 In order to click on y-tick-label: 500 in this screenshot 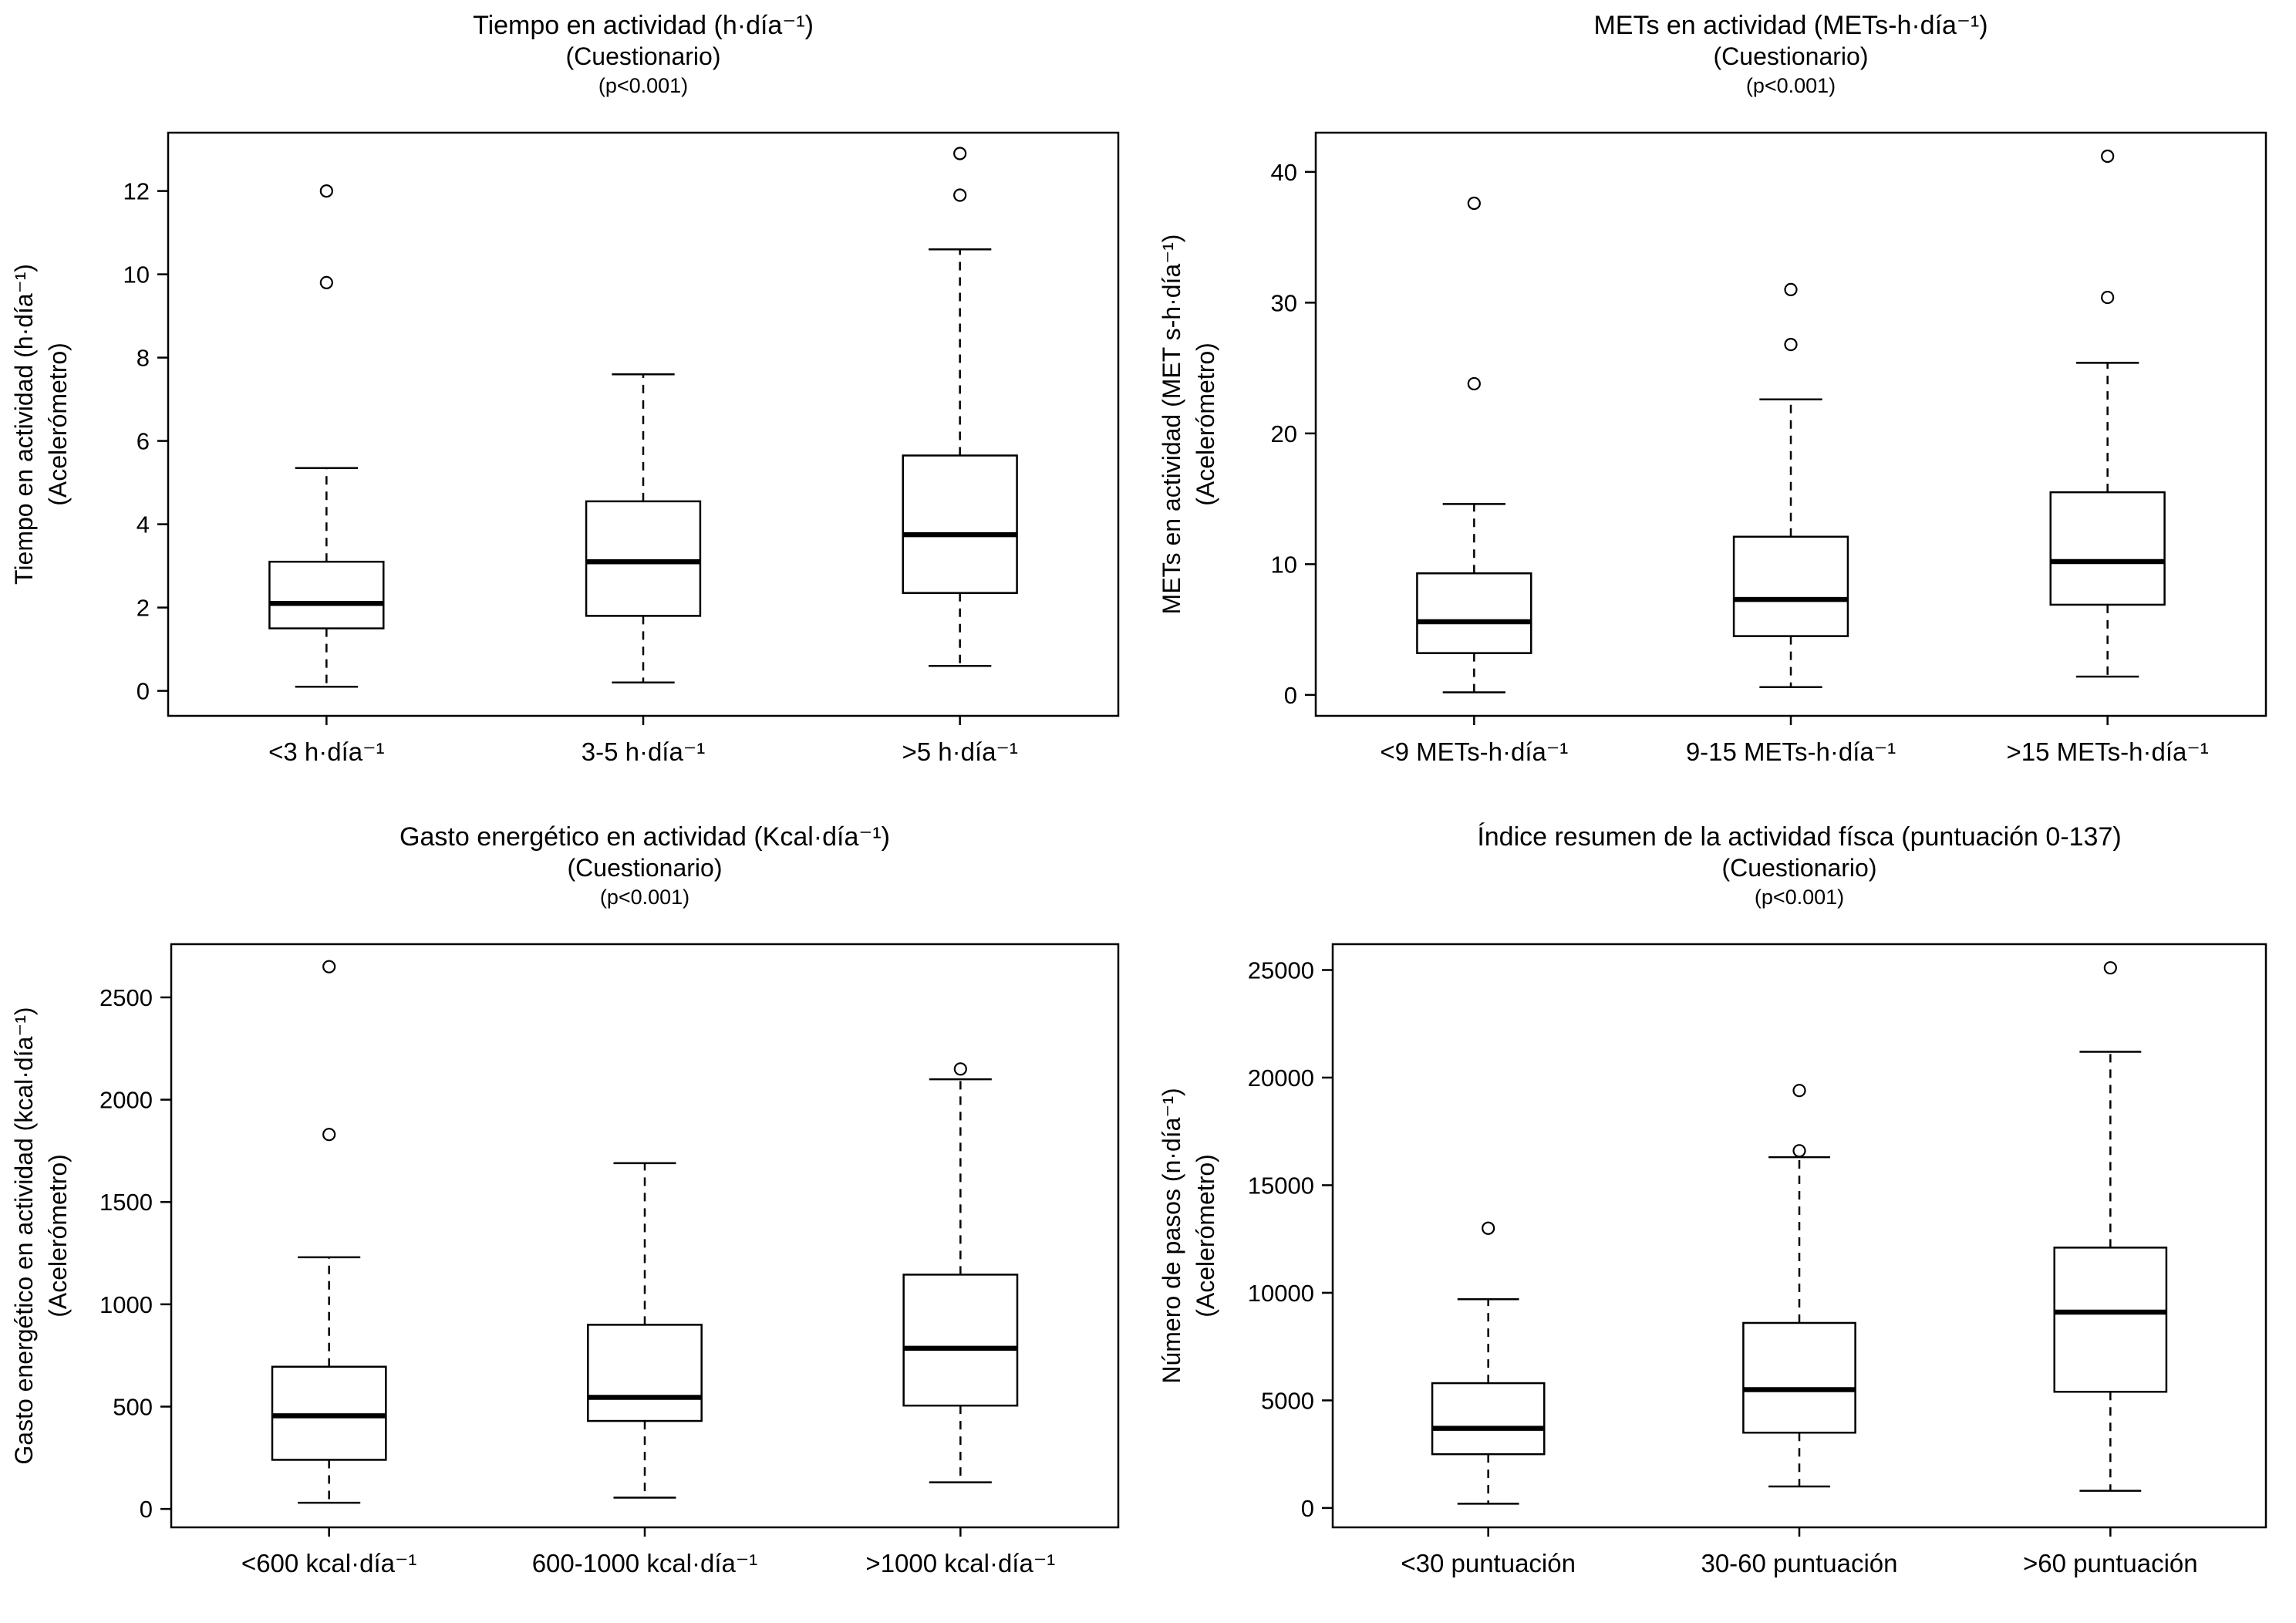, I will do `click(133, 1406)`.